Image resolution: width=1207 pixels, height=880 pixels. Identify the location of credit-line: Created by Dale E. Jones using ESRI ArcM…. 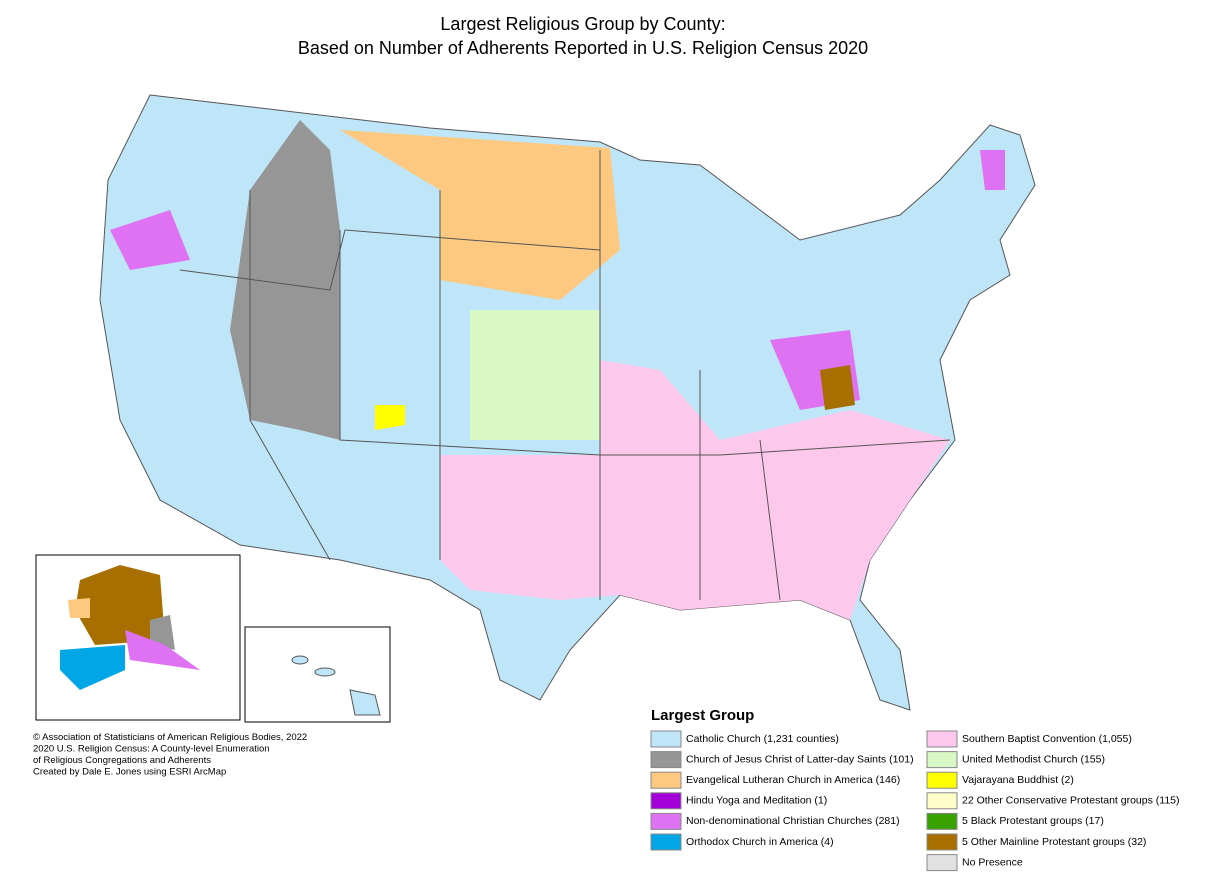
(129, 772).